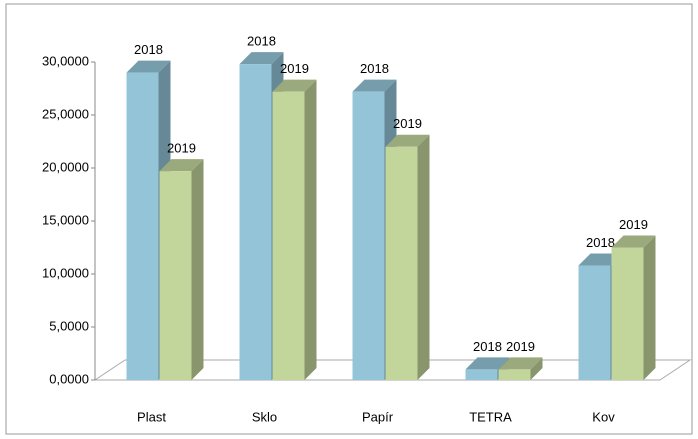  I want to click on y-tick-label: 0,0000, so click(69, 378).